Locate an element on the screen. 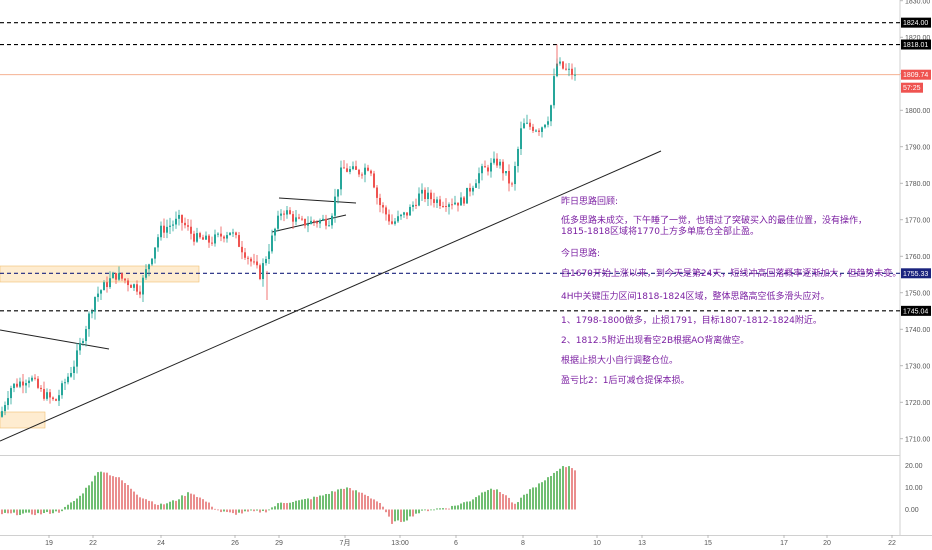 Image resolution: width=932 pixels, height=550 pixels. price-tick-label: 1800.00 is located at coordinates (917, 111).